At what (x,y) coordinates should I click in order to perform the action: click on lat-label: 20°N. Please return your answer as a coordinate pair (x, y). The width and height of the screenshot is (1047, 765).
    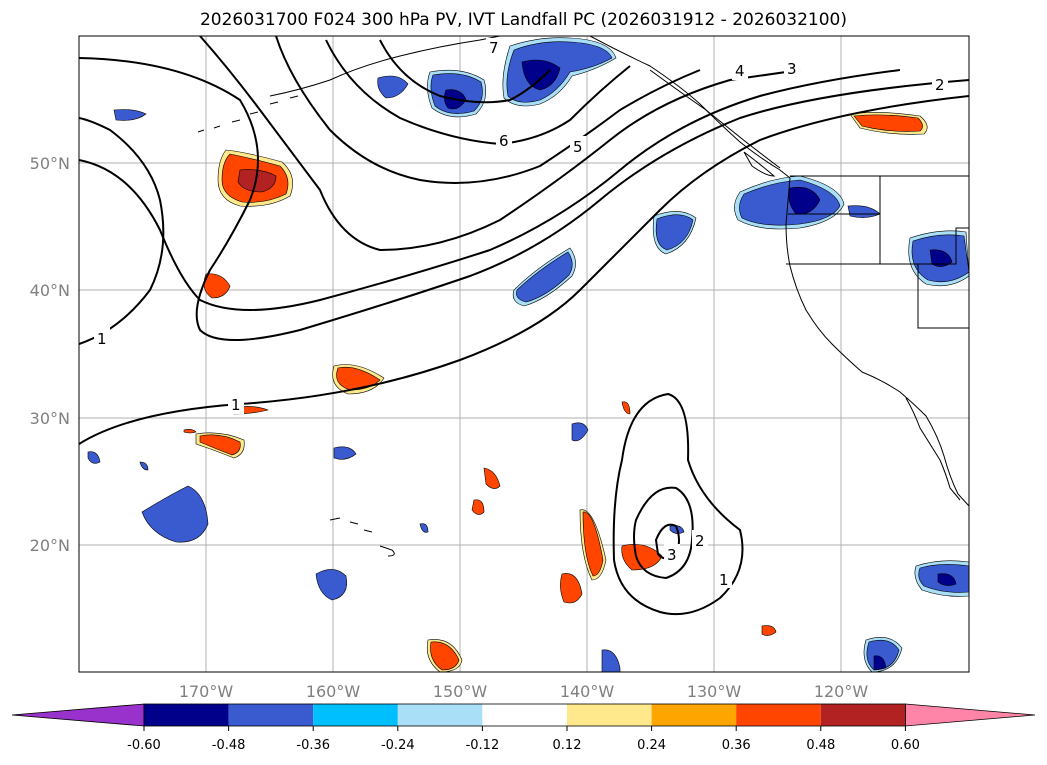
    Looking at the image, I should click on (50, 545).